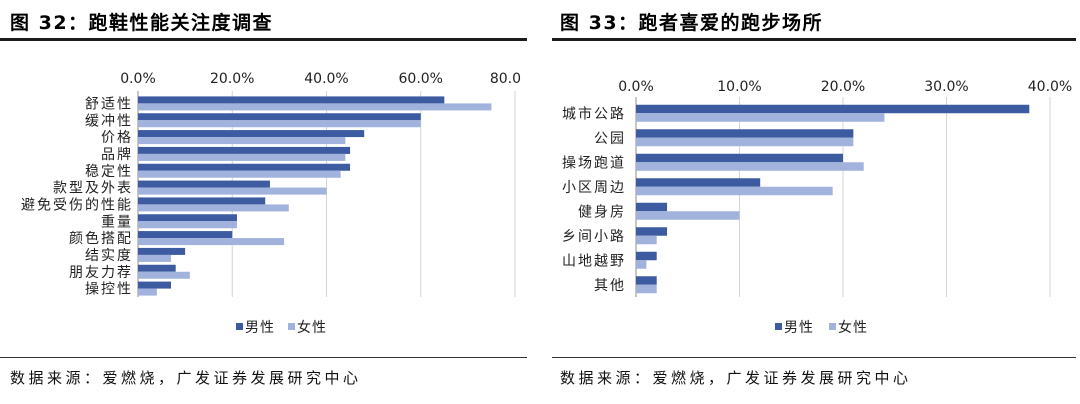  I want to click on category-label: 结实度, so click(109, 256).